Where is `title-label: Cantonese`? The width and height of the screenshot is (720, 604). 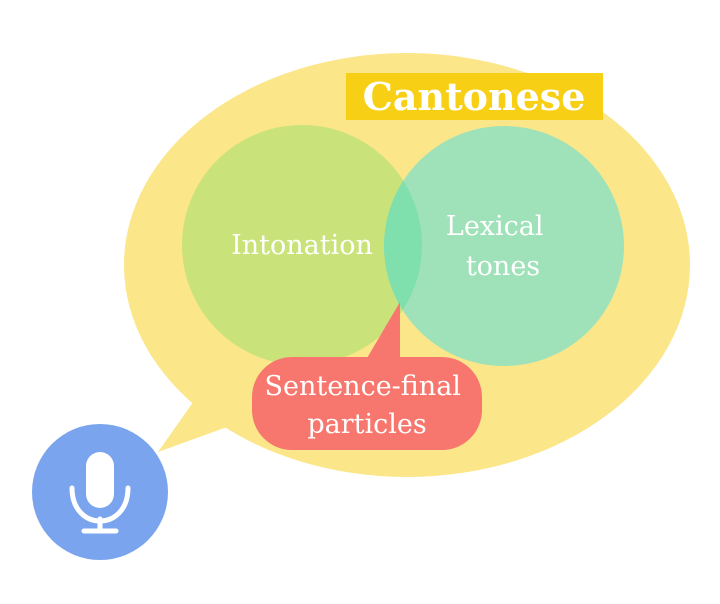
title-label: Cantonese is located at coordinates (474, 96).